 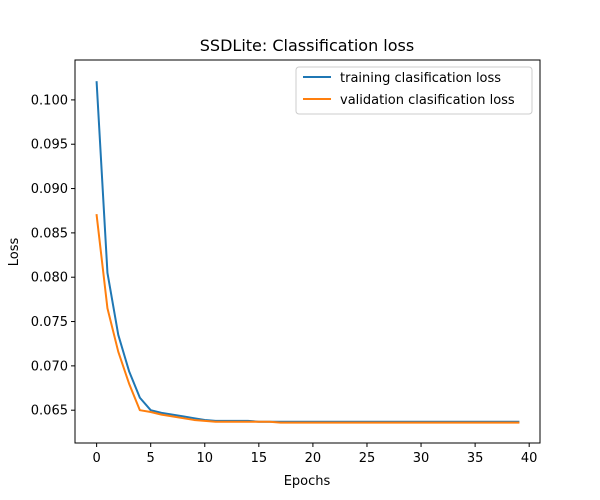 I want to click on y-tick-label: 0.085, so click(x=49, y=233).